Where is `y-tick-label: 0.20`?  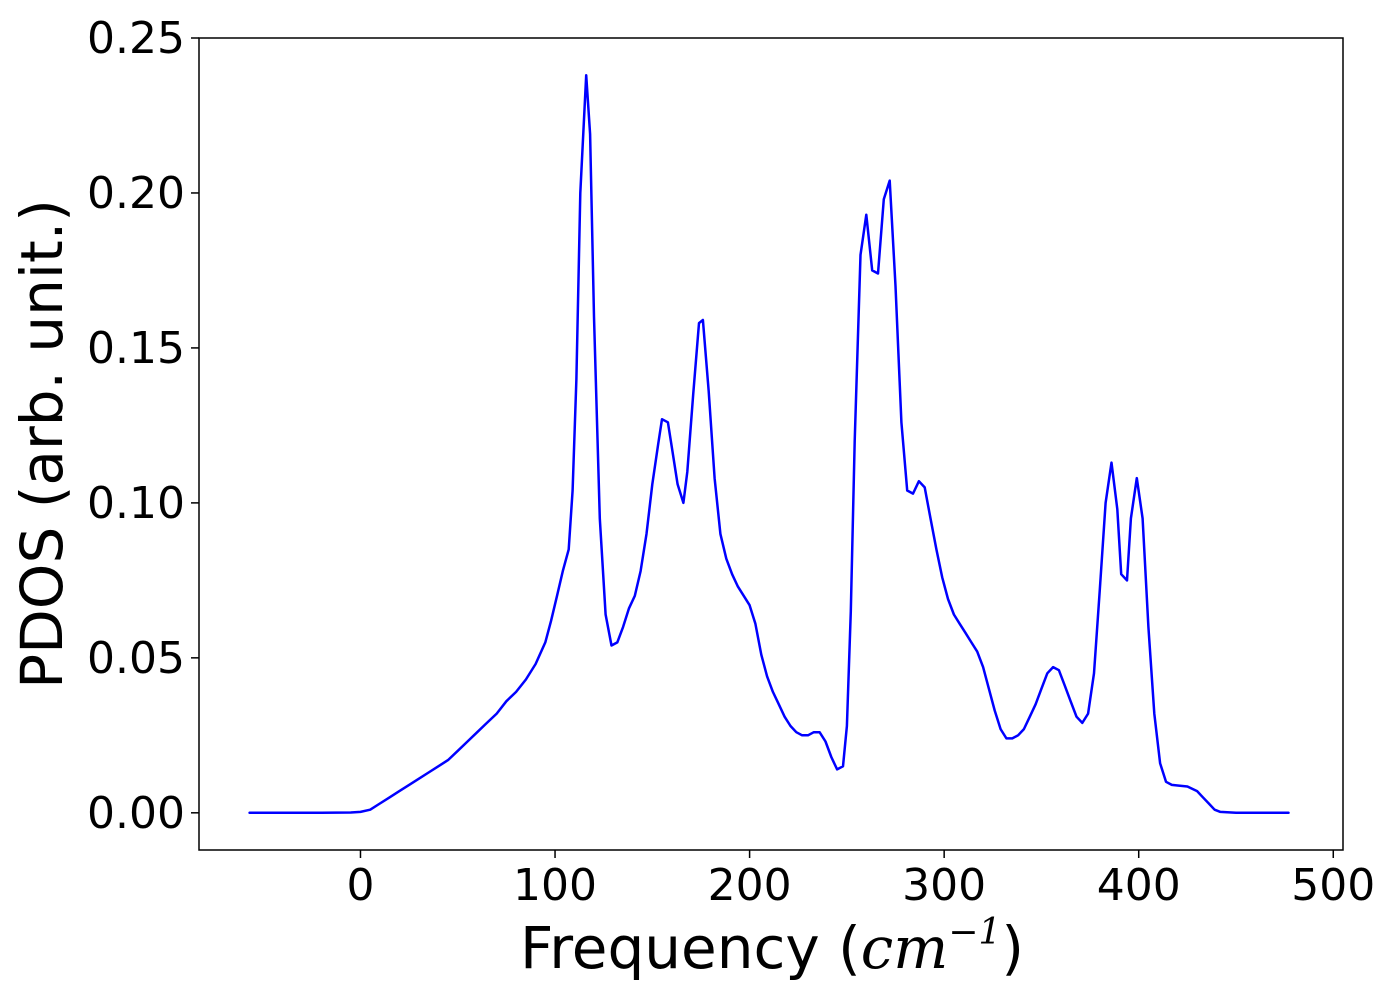 y-tick-label: 0.20 is located at coordinates (136, 193).